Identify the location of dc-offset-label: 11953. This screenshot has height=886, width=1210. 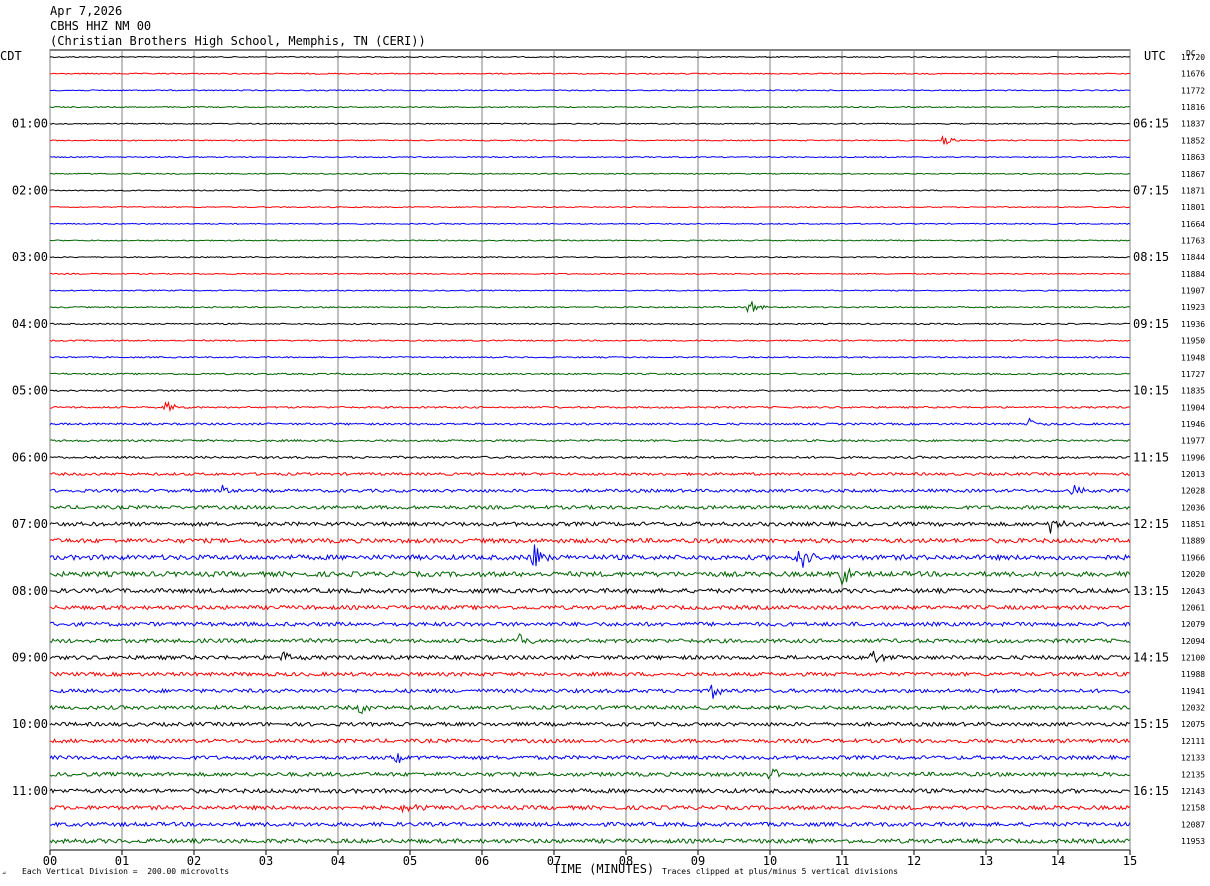
(1193, 841).